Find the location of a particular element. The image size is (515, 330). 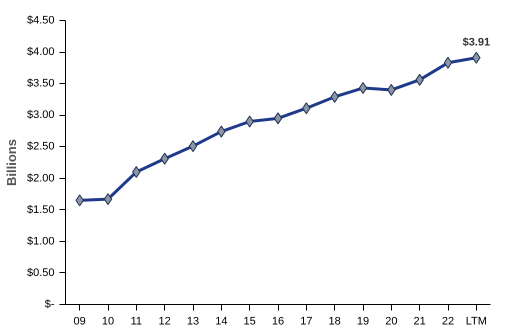

x-tick-label: 22 is located at coordinates (448, 322).